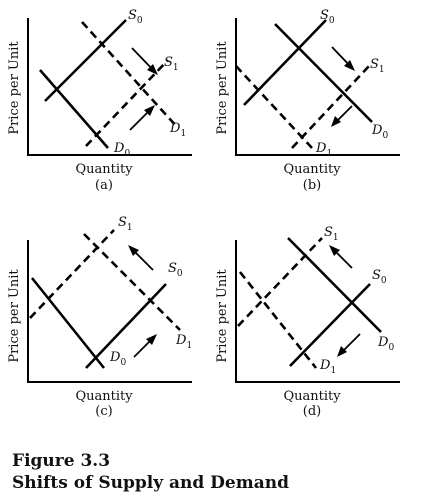 This screenshot has width=429, height=503. What do you see at coordinates (312, 185) in the screenshot?
I see `panel-letter: (b)` at bounding box center [312, 185].